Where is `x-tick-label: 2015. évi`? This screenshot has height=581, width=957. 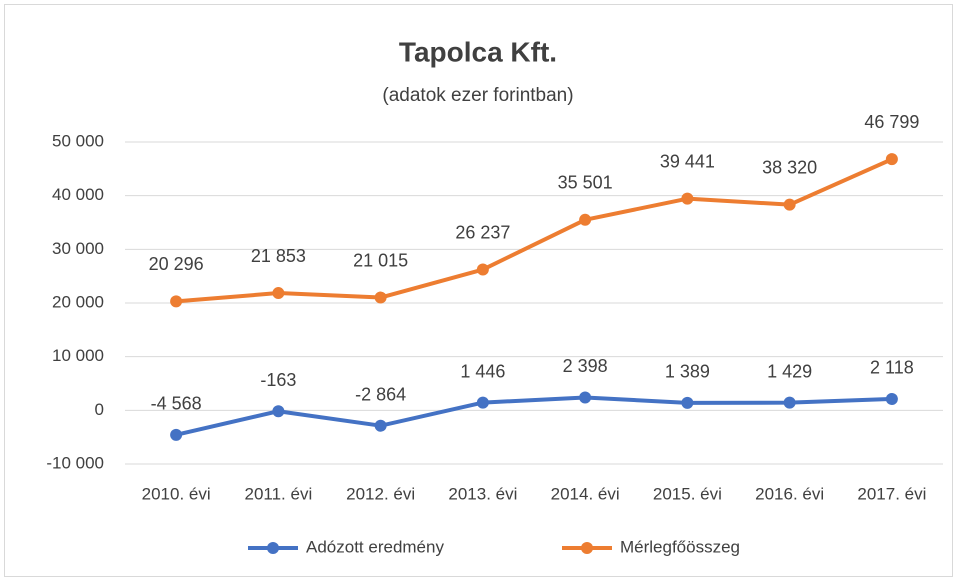
x-tick-label: 2015. évi is located at coordinates (687, 493).